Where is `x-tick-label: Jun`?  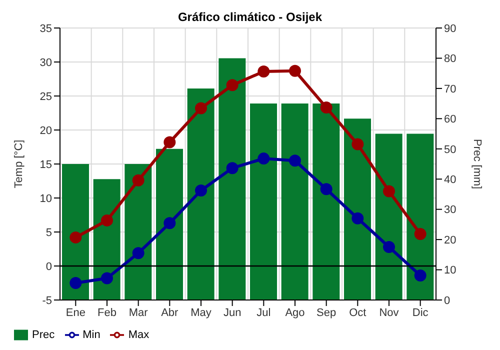
x-tick-label: Jun is located at coordinates (232, 312).